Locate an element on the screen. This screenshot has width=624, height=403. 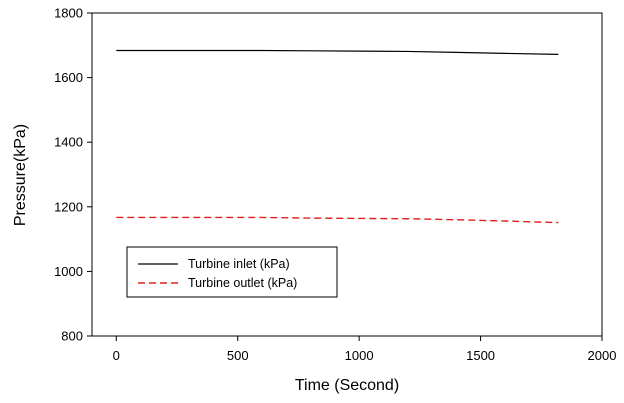
y-tick-label: 1800 is located at coordinates (68, 13).